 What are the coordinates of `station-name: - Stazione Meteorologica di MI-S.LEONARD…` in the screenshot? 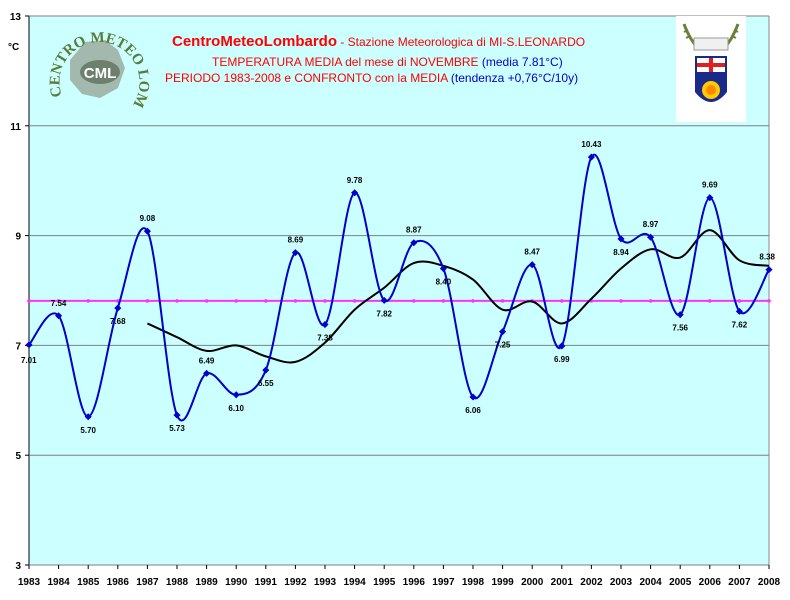 It's located at (461, 42).